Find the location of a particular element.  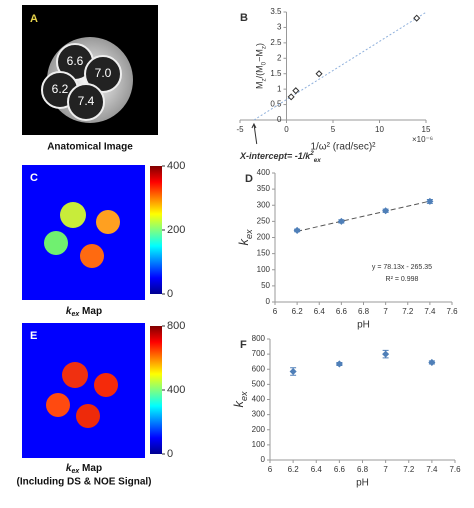

annotation: X-intercept= -1/k2ex is located at coordinates (280, 157).